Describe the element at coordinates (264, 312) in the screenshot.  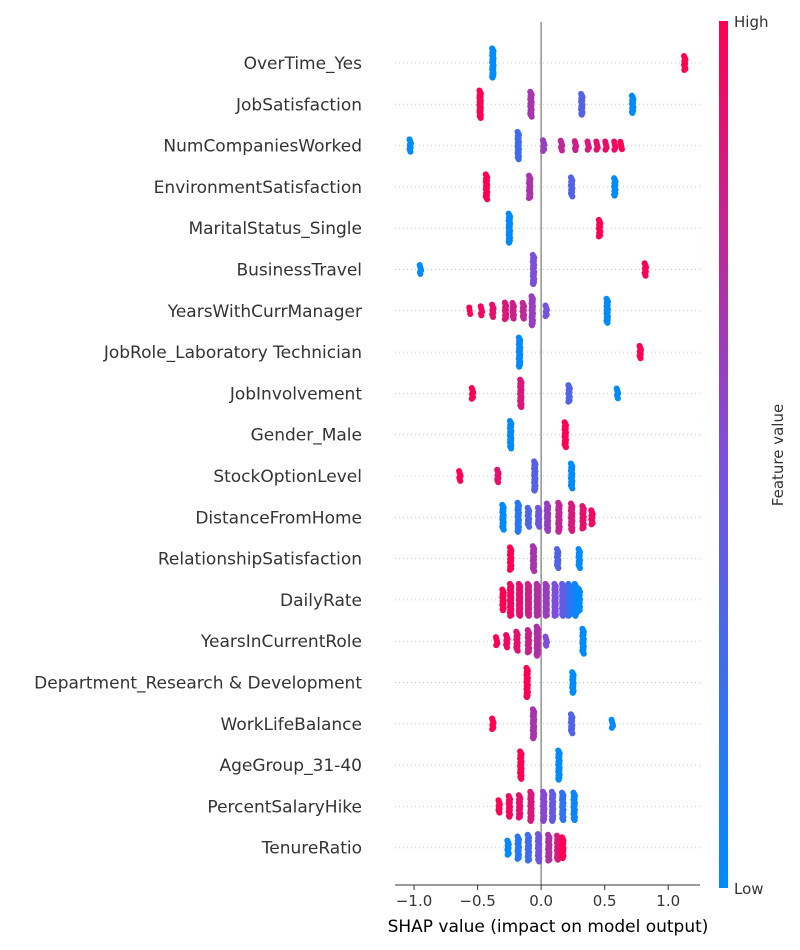
I see `feature-label: YearsWithCurrManager` at that location.